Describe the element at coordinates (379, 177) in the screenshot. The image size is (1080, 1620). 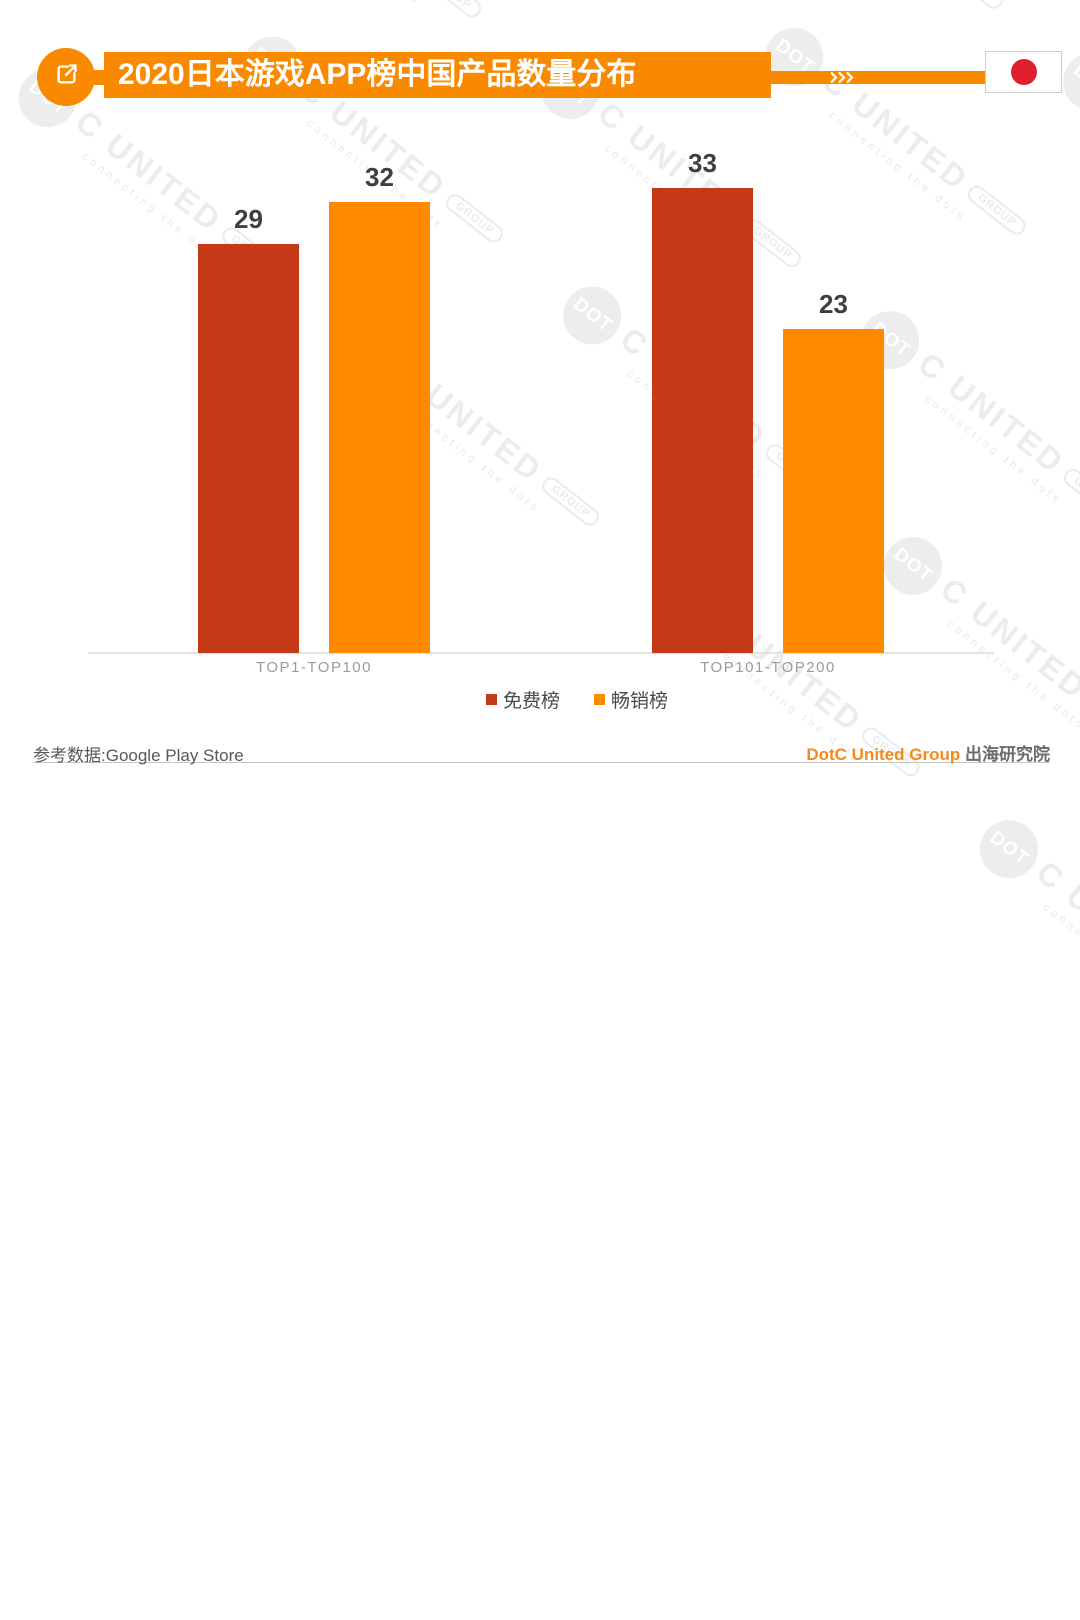
I see `value-label: 32` at that location.